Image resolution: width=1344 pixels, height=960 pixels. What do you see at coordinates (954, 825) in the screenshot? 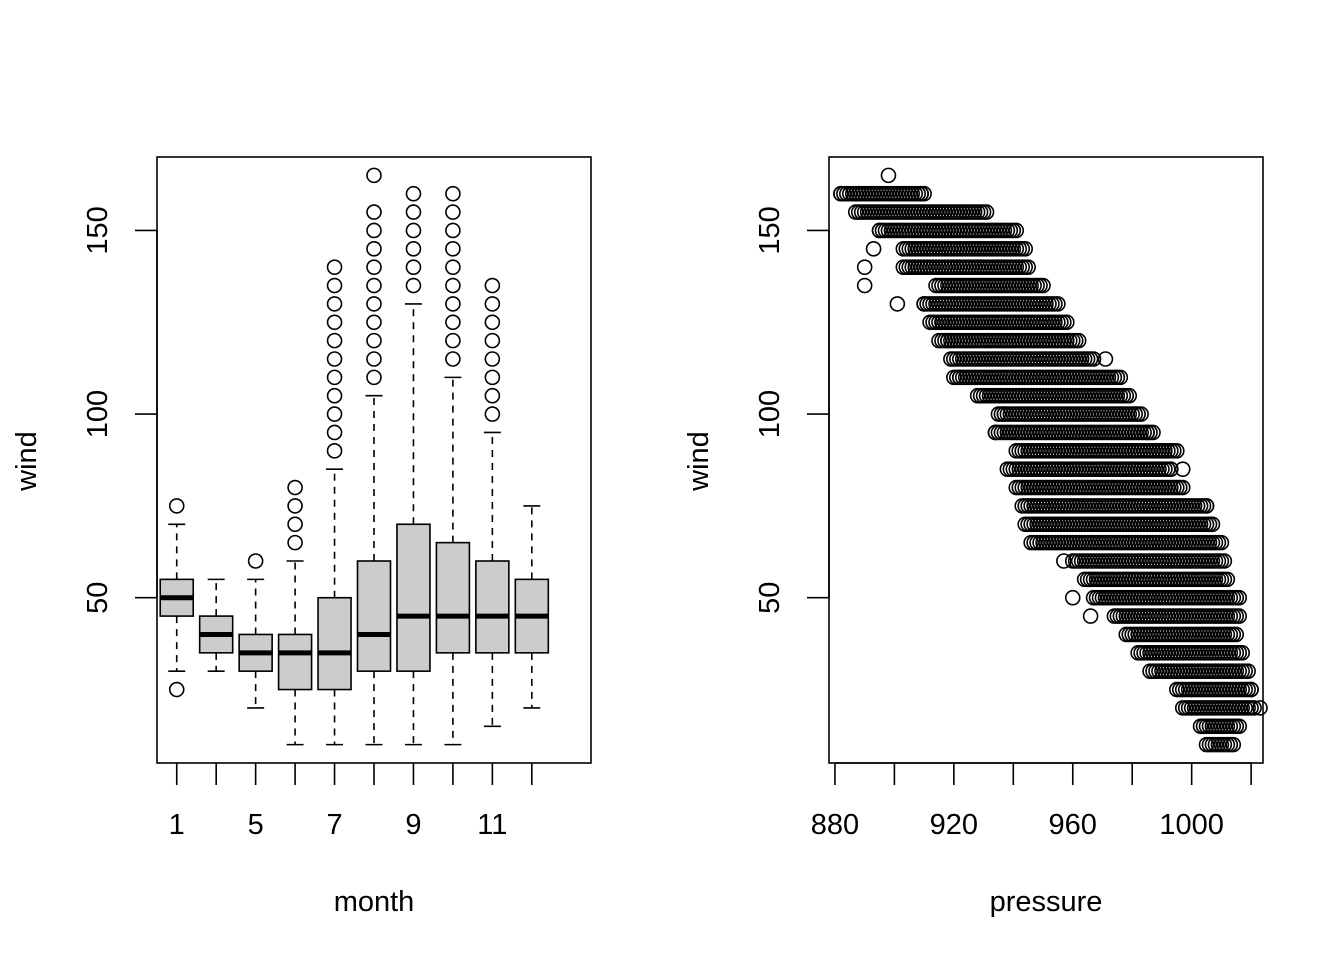
I see `scatter-x-tick-label: 920` at bounding box center [954, 825].